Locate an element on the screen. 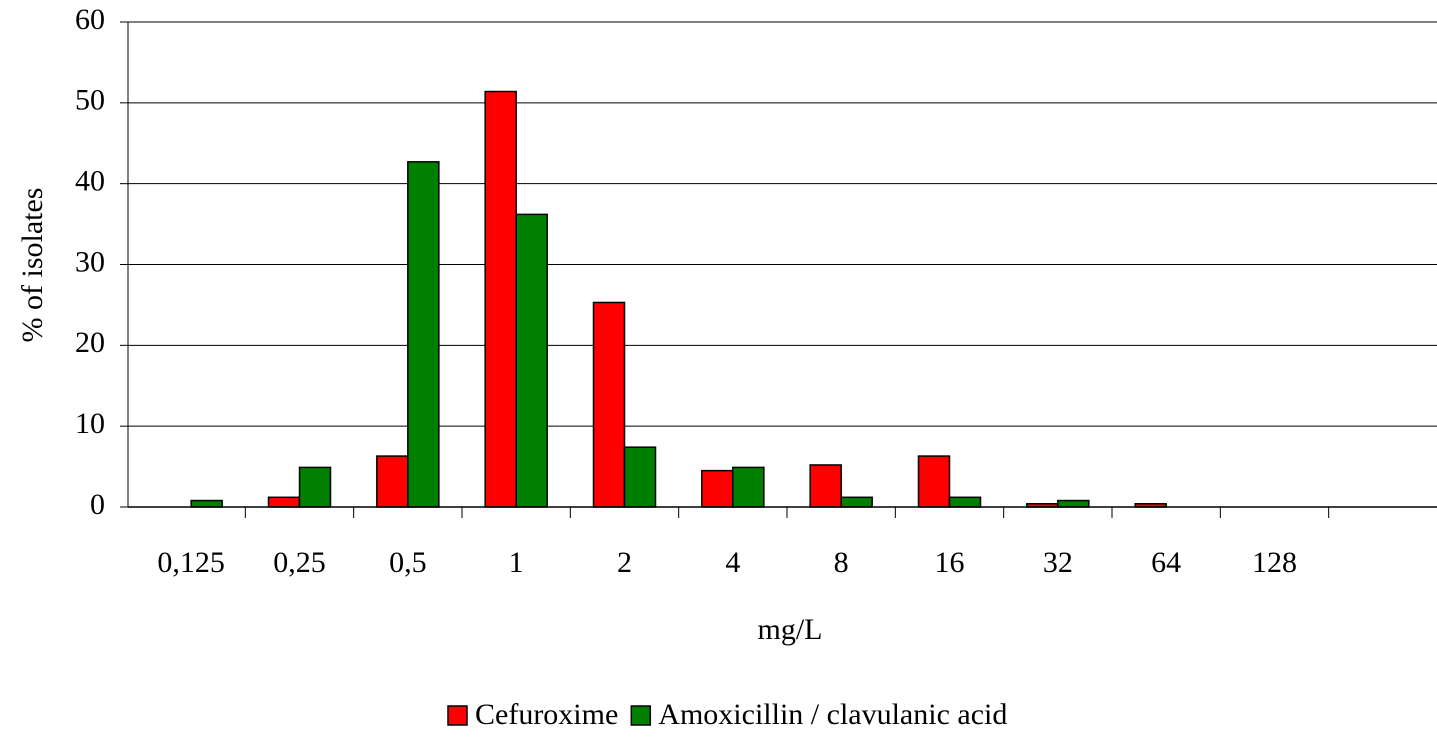 The image size is (1437, 750). x-tick-label: 16 is located at coordinates (950, 562).